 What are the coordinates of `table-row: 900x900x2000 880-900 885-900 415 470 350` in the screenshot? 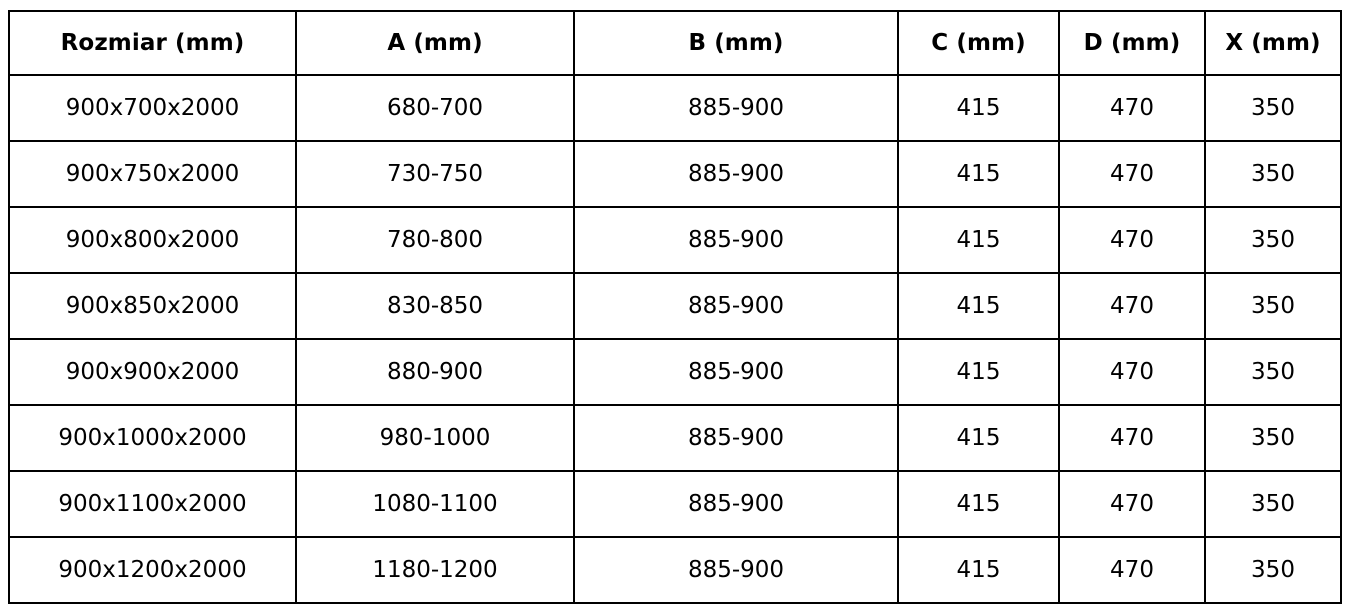 It's located at (675, 372).